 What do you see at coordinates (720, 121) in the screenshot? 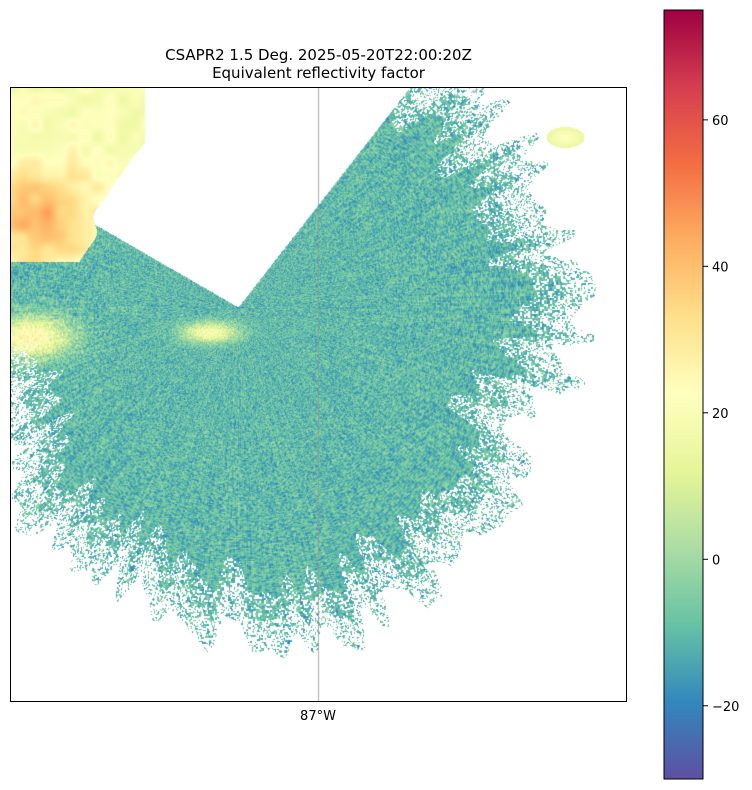
I see `colorbar-tick-label: 60` at bounding box center [720, 121].